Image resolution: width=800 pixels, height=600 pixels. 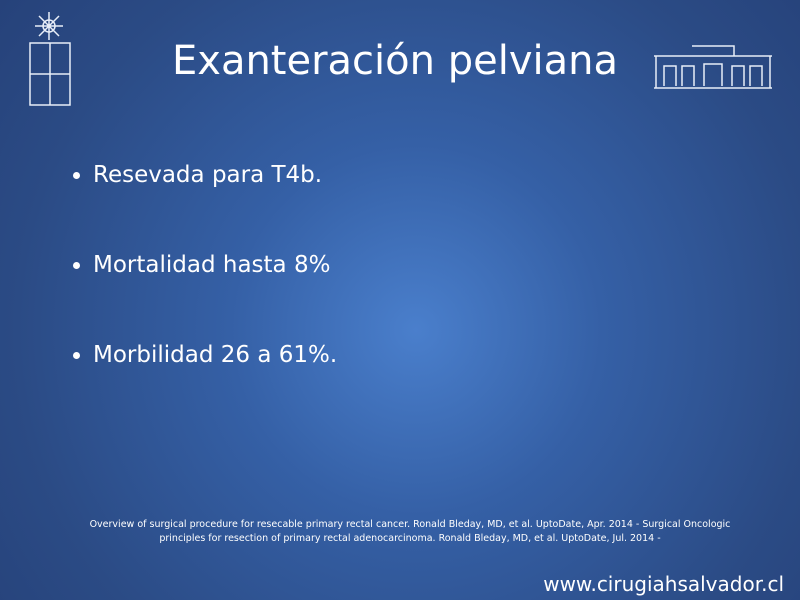 I want to click on bullet: Resevada para T4b., so click(x=215, y=175).